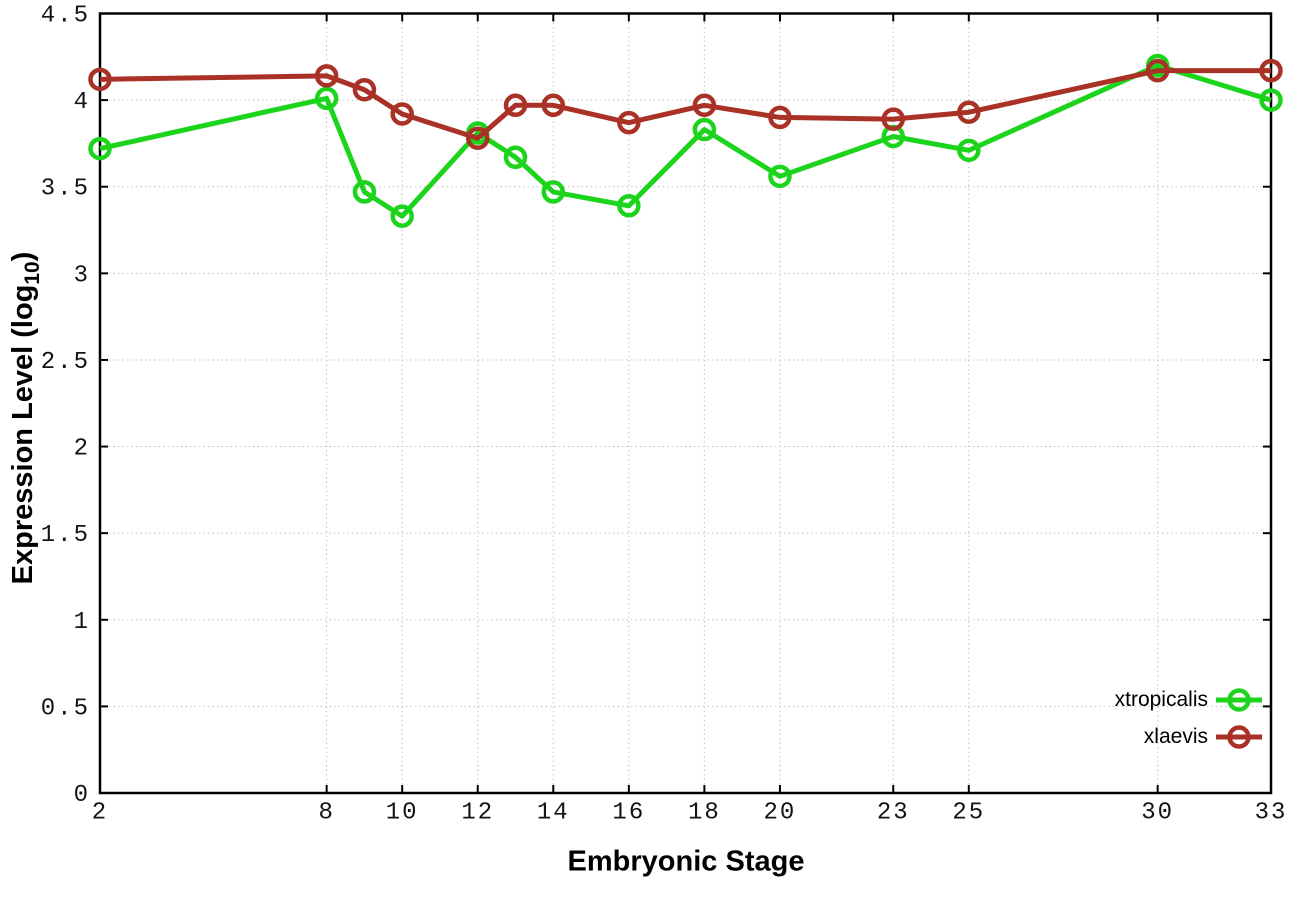  Describe the element at coordinates (23, 434) in the screenshot. I see `y-axis-label-text: Expression Level (log` at that location.